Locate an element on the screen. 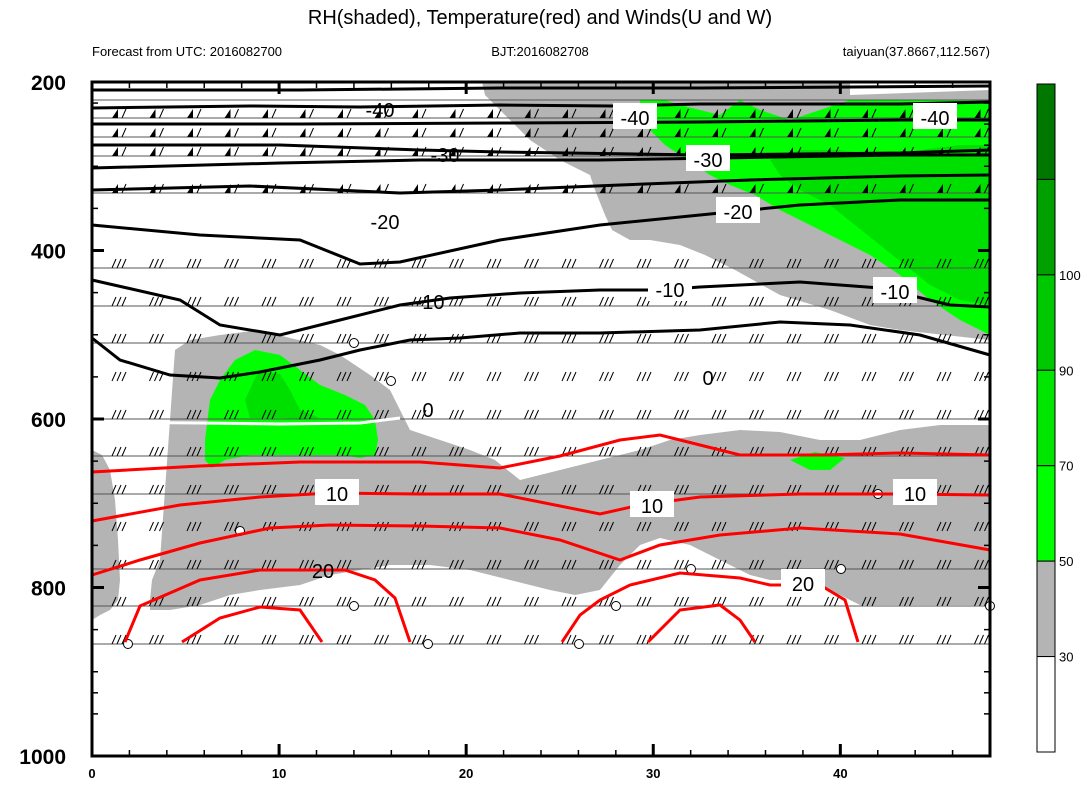  contour-label: 20 is located at coordinates (323, 572).